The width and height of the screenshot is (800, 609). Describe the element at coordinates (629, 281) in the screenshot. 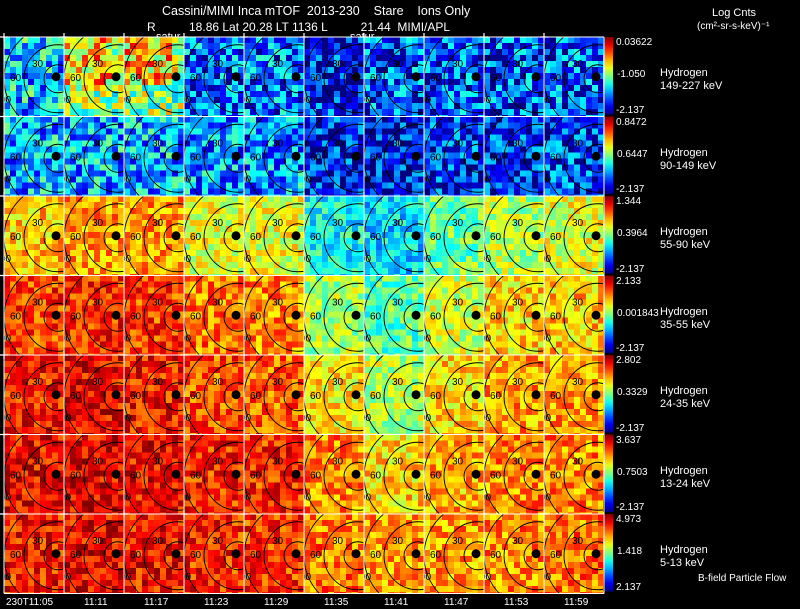

I see `colorbar-max: 2.133` at that location.